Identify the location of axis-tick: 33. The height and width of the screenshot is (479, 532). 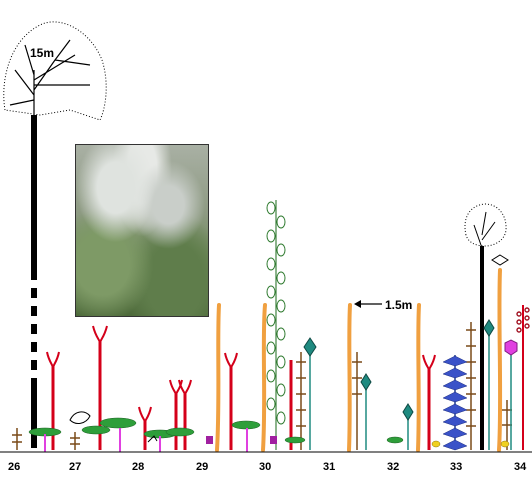
(456, 467).